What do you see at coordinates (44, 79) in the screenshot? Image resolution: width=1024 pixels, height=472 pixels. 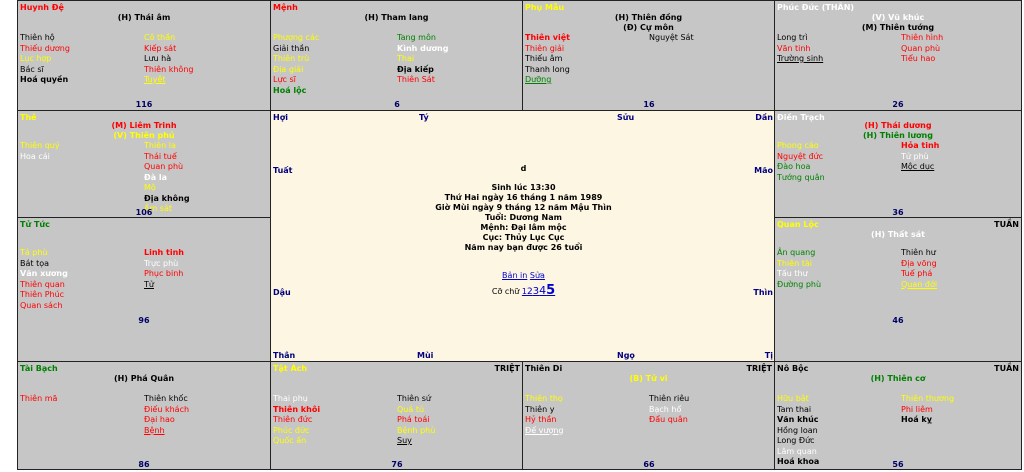 I see `star-item: Hoá quyền` at bounding box center [44, 79].